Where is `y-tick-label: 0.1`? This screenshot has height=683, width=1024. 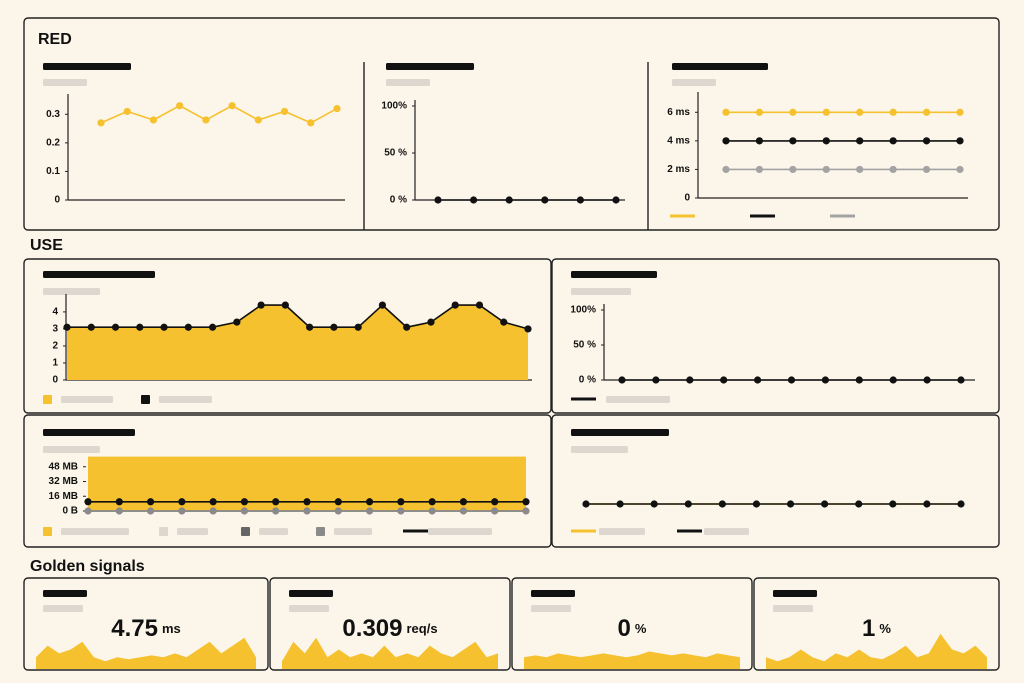
y-tick-label: 0.1 is located at coordinates (53, 171).